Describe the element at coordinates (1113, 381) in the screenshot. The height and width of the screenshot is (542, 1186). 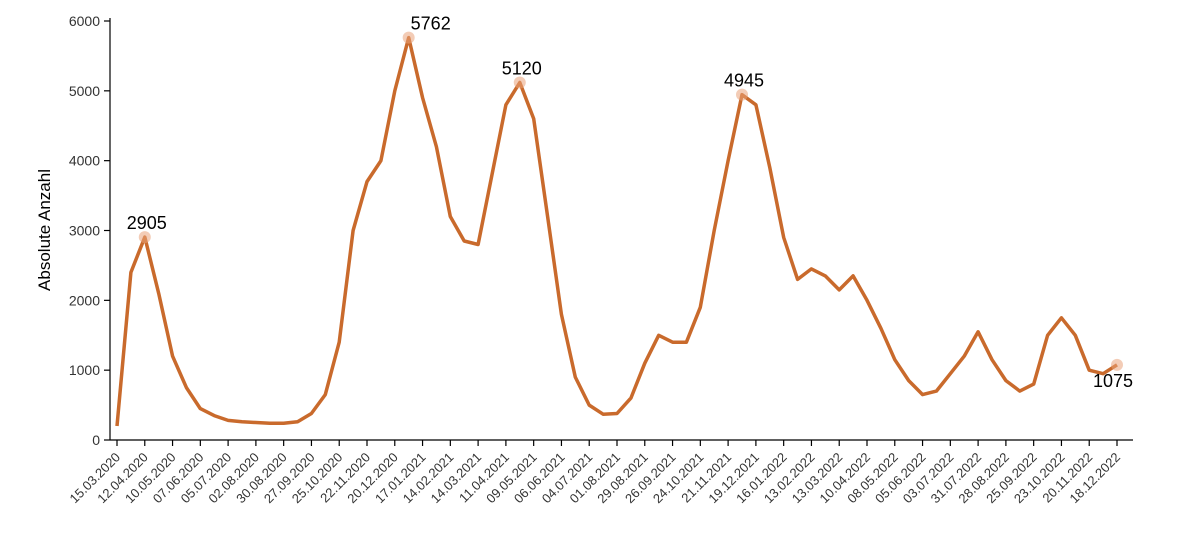
I see `annotation: 1075` at that location.